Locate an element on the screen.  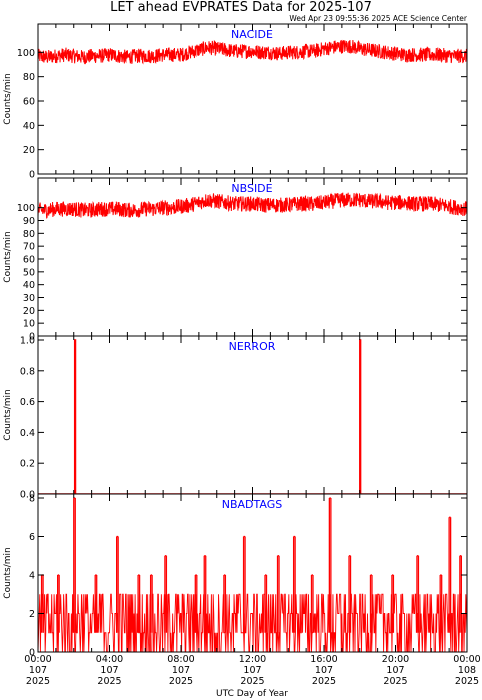
y-tick-label: 0.4 is located at coordinates (27, 433).